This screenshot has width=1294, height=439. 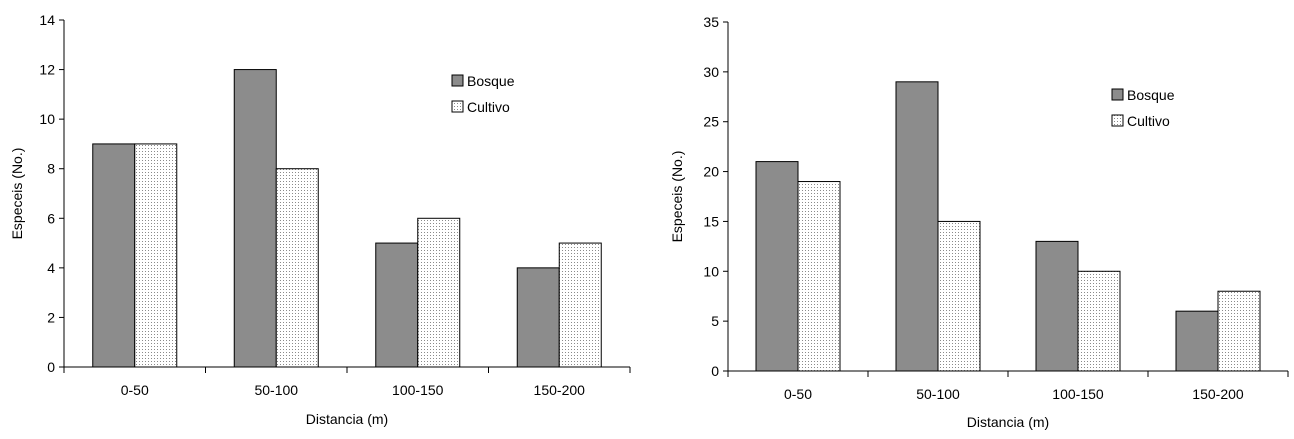 I want to click on y-tick-label: 6, so click(x=51, y=218).